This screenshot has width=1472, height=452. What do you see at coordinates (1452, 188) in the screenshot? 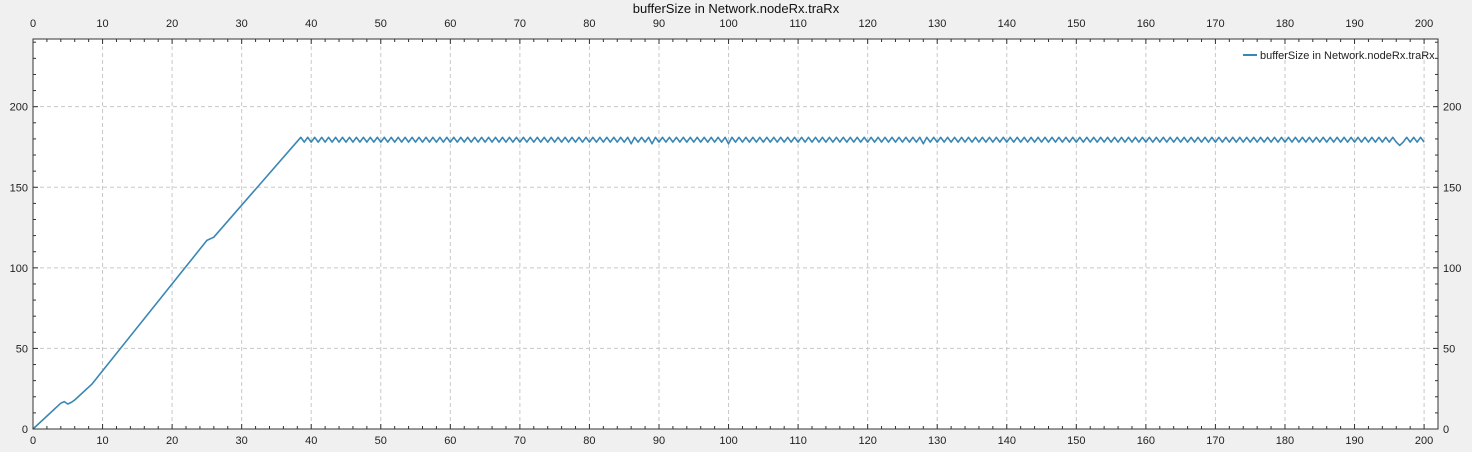
I see `y-tick-label-right: 150` at bounding box center [1452, 188].